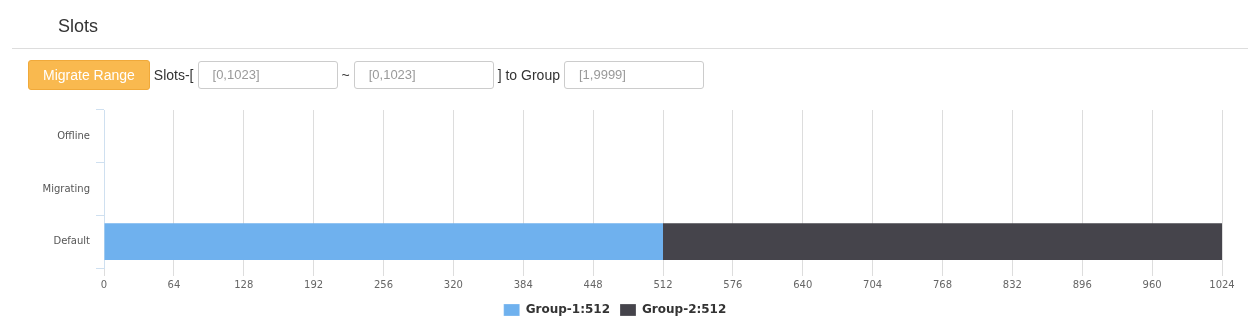 Image resolution: width=1252 pixels, height=332 pixels. What do you see at coordinates (523, 284) in the screenshot?
I see `x-tick-label: 384` at bounding box center [523, 284].